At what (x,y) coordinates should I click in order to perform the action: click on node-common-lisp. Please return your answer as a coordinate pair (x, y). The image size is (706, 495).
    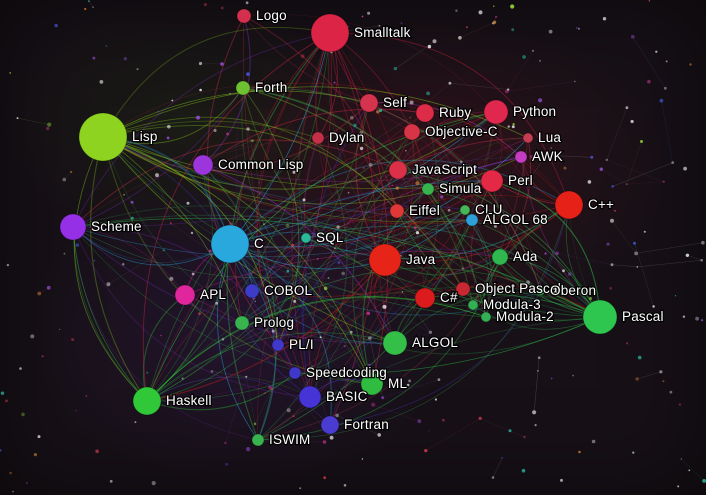
    Looking at the image, I should click on (203, 165).